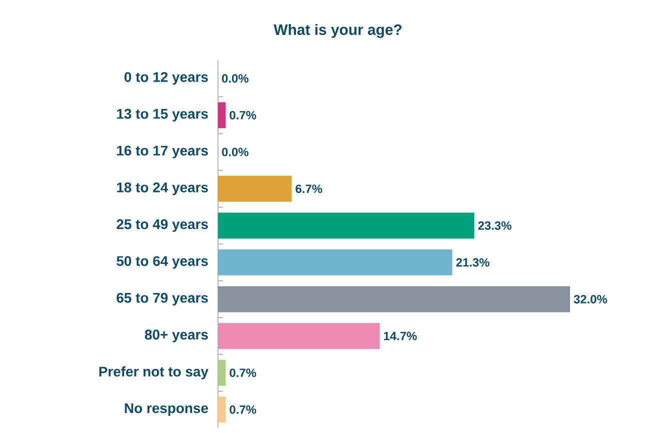 Image resolution: width=664 pixels, height=433 pixels. Describe the element at coordinates (400, 336) in the screenshot. I see `data-label: 14.7%` at that location.